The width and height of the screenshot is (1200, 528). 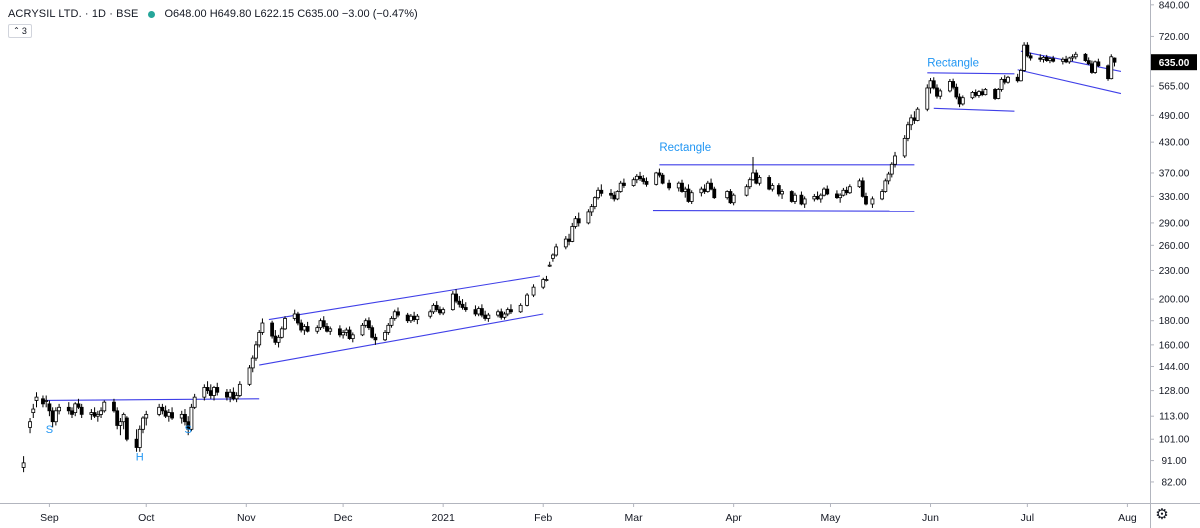 What do you see at coordinates (1162, 514) in the screenshot?
I see `gear-icon: ⚙` at bounding box center [1162, 514].